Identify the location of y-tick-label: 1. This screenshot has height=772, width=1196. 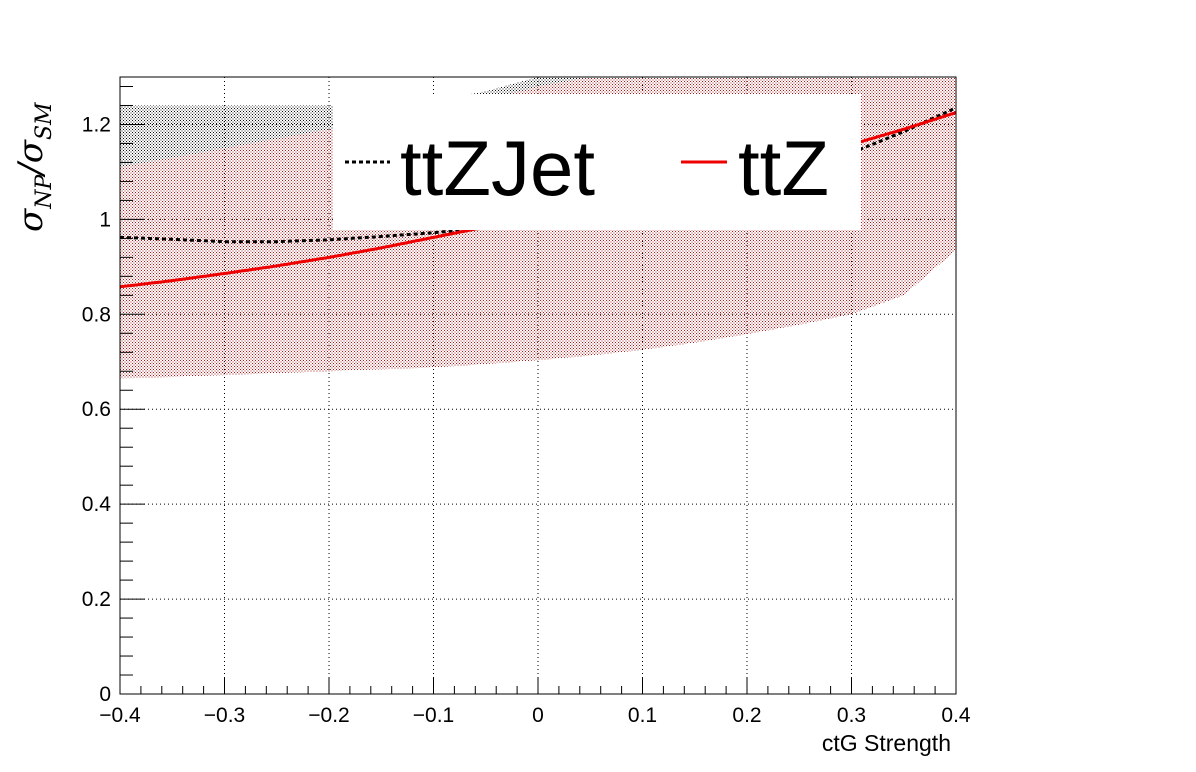
(105, 219).